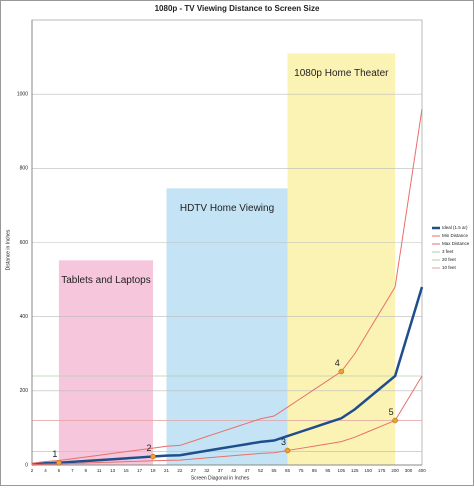 The width and height of the screenshot is (474, 491). Describe the element at coordinates (342, 470) in the screenshot. I see `x-tick-label: 105` at that location.